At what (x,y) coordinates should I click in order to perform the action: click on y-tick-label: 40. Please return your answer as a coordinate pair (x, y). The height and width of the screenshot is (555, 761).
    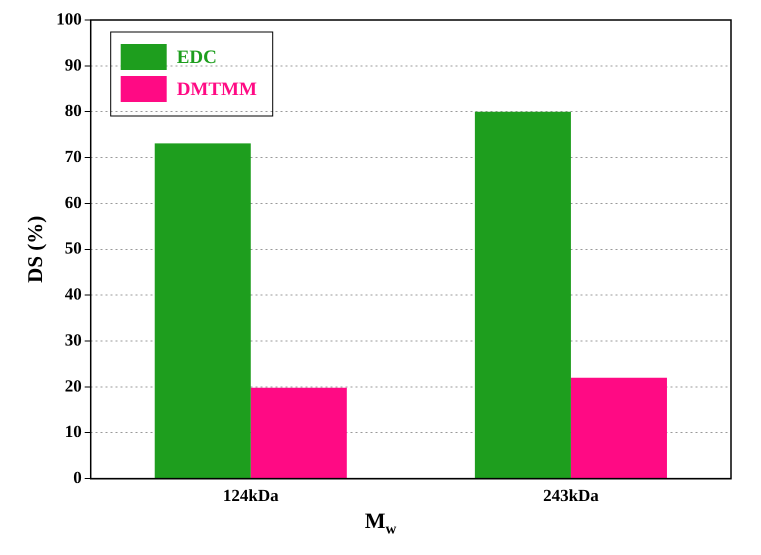
    Looking at the image, I should click on (73, 294).